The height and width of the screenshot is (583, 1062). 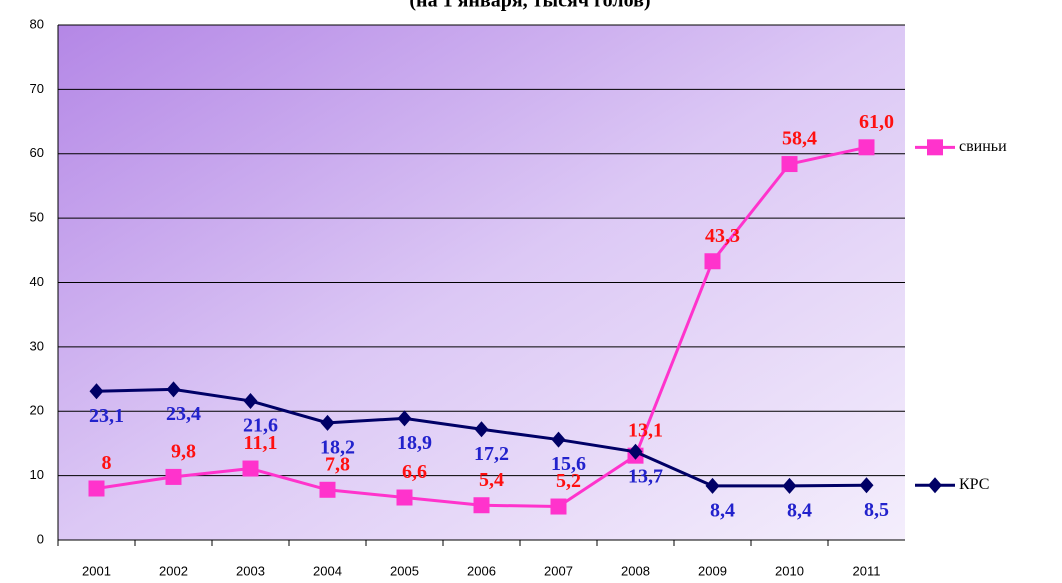 What do you see at coordinates (106, 416) in the screenshot?
I see `data-label: 23,1` at bounding box center [106, 416].